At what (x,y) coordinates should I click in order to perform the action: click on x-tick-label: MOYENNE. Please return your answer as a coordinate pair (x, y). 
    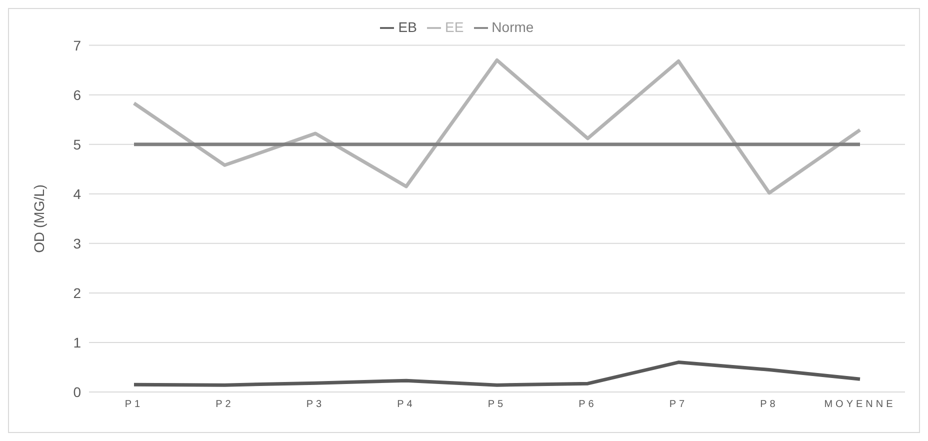
    Looking at the image, I should click on (860, 404).